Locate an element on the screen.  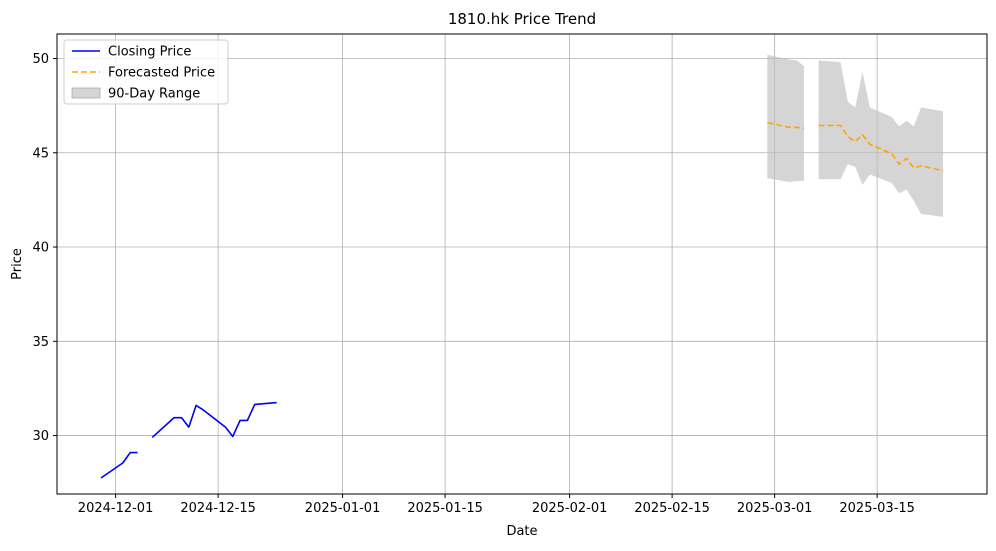
x-tick-label: 2024-12-15 is located at coordinates (218, 508).